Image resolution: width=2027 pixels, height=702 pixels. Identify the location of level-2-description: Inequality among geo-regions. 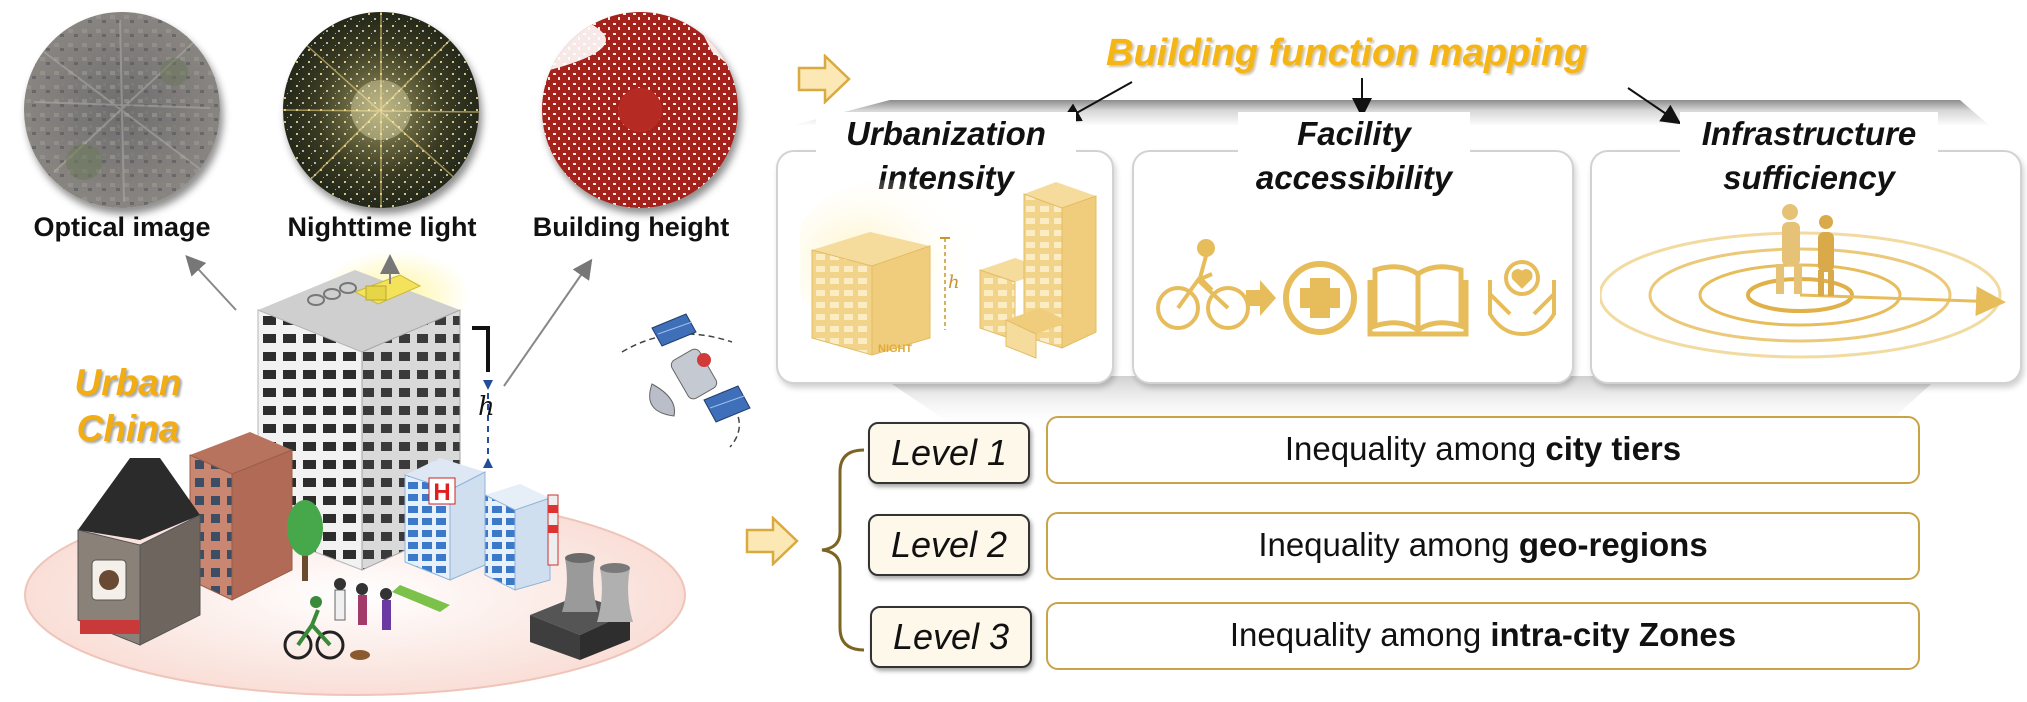
(1483, 546).